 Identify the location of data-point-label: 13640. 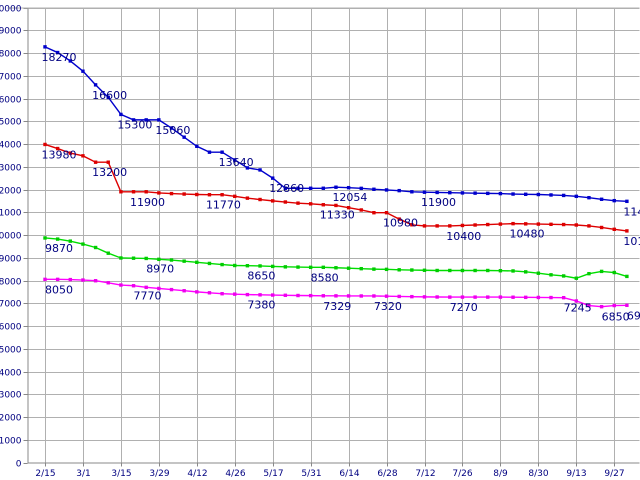
(236, 162).